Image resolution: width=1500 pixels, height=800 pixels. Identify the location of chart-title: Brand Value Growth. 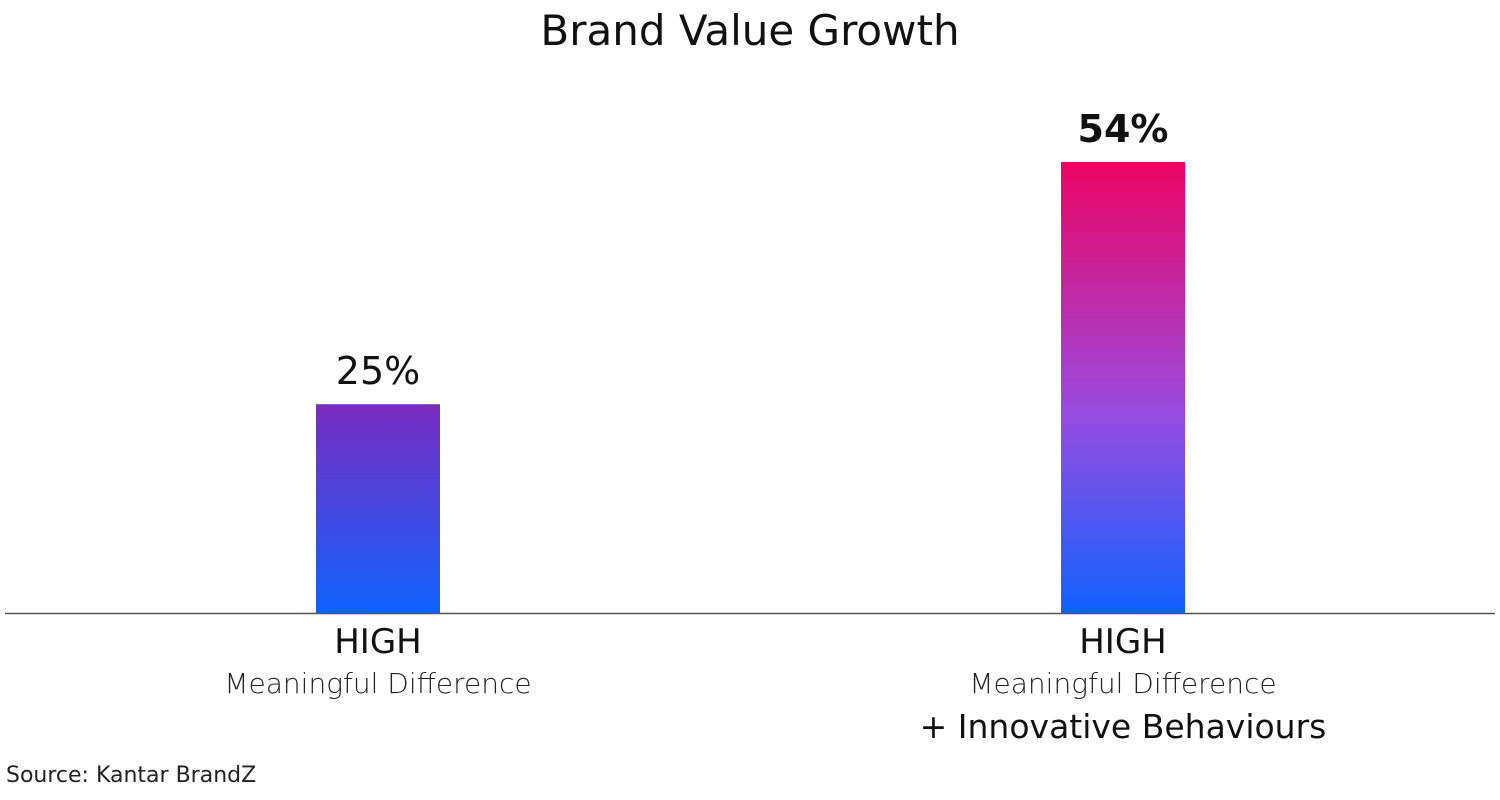
(750, 30).